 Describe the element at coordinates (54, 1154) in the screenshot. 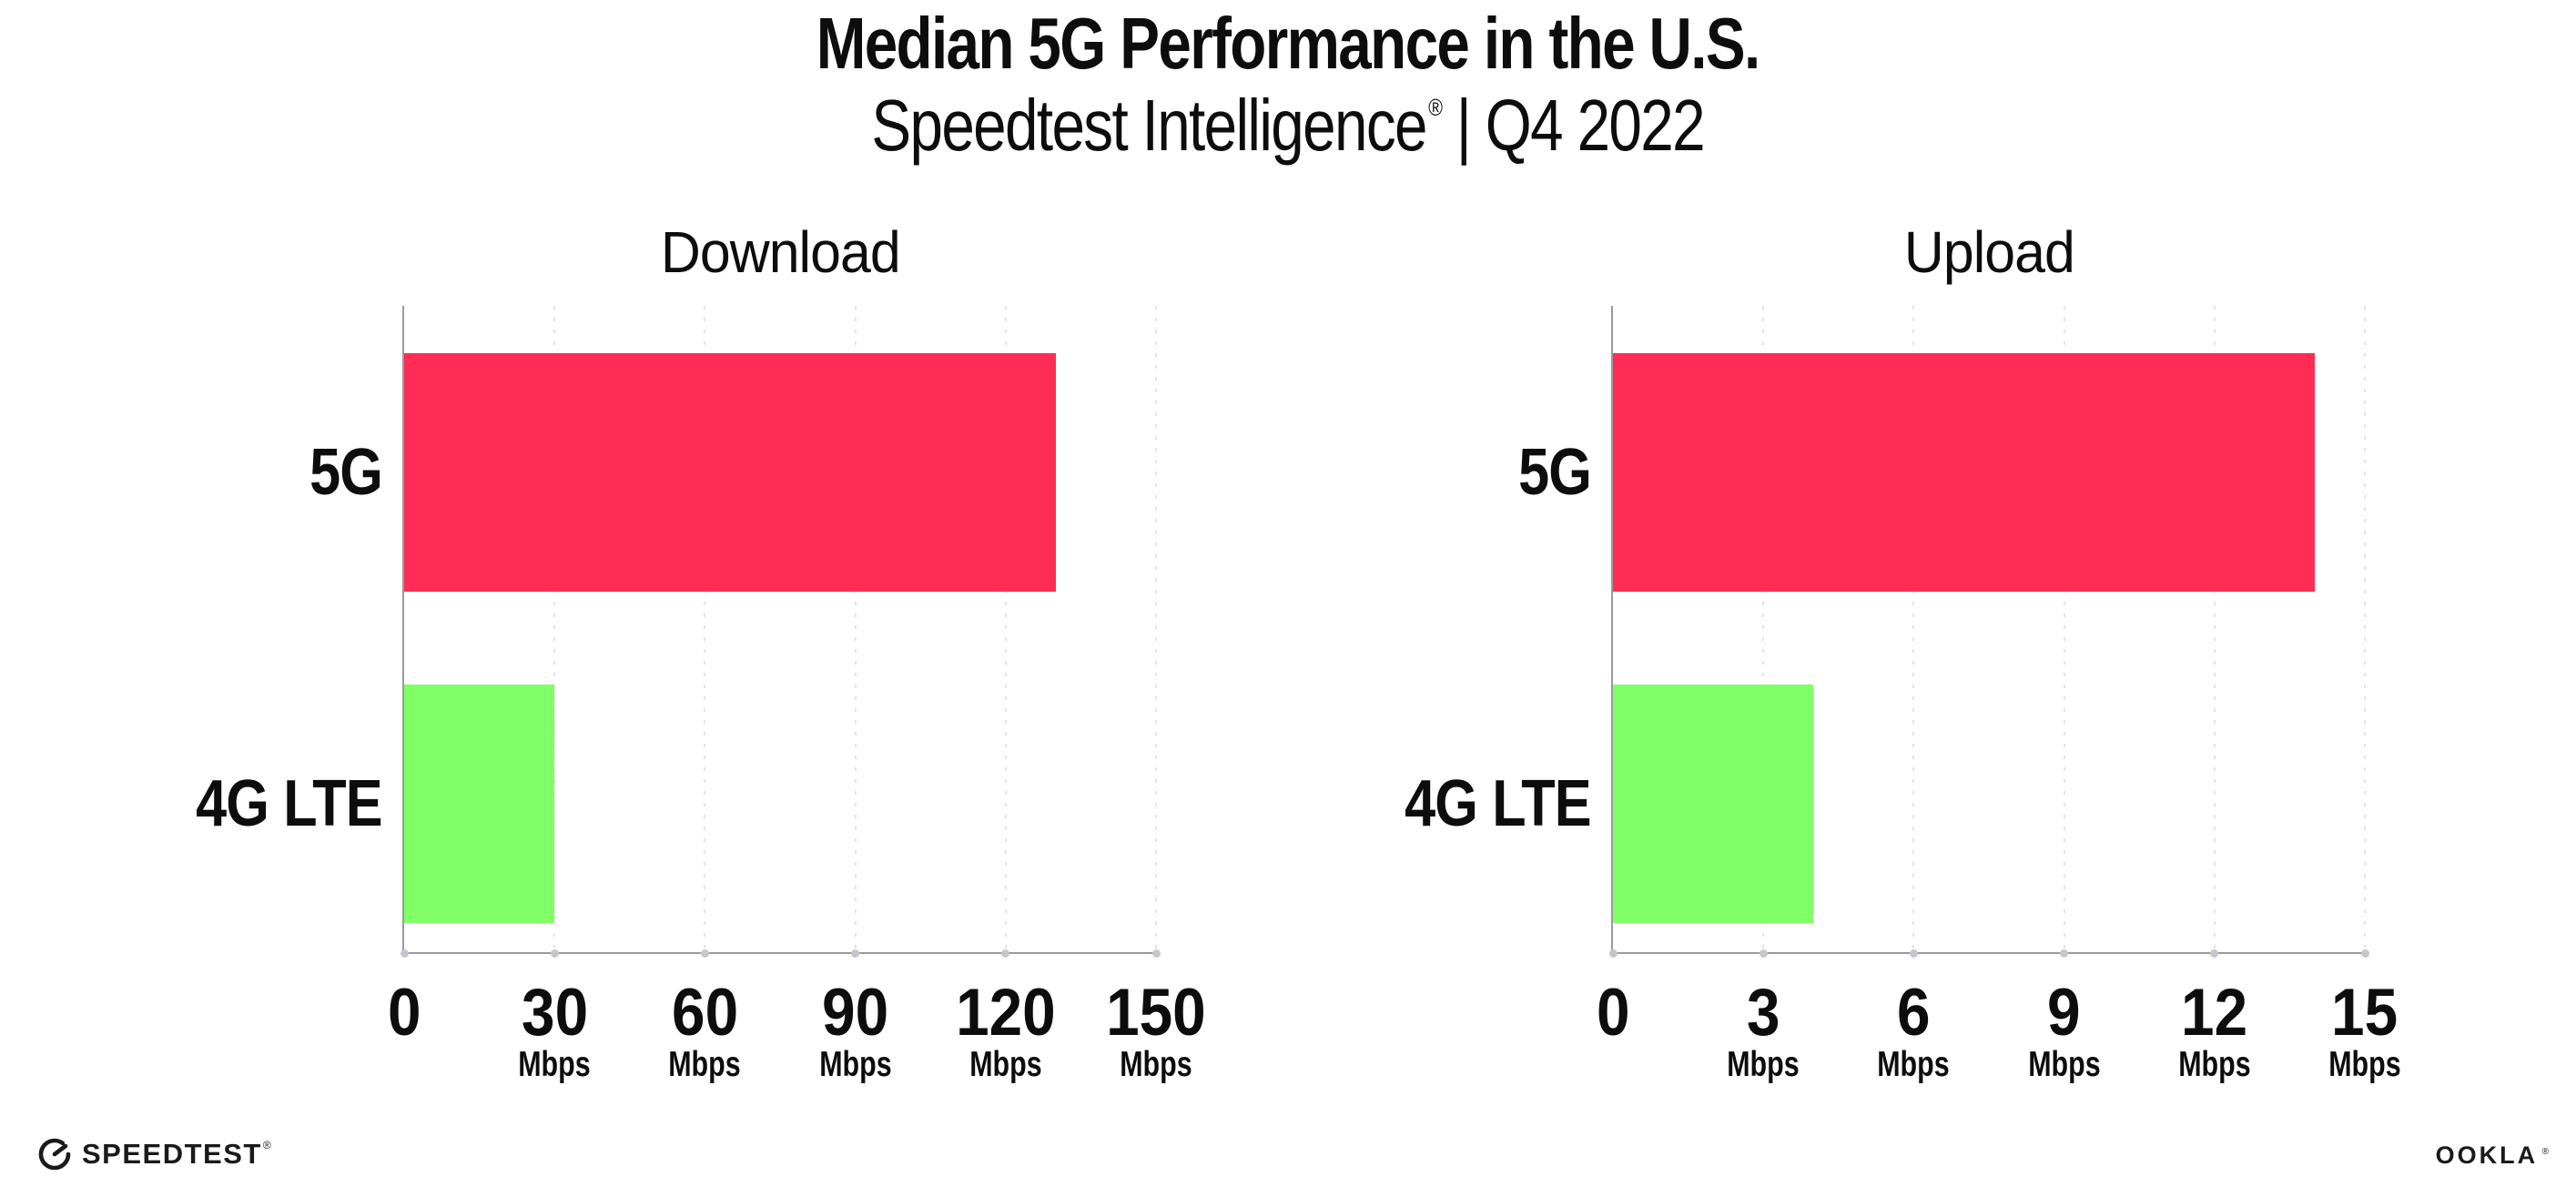

I see `speedtest-gauge-icon` at that location.